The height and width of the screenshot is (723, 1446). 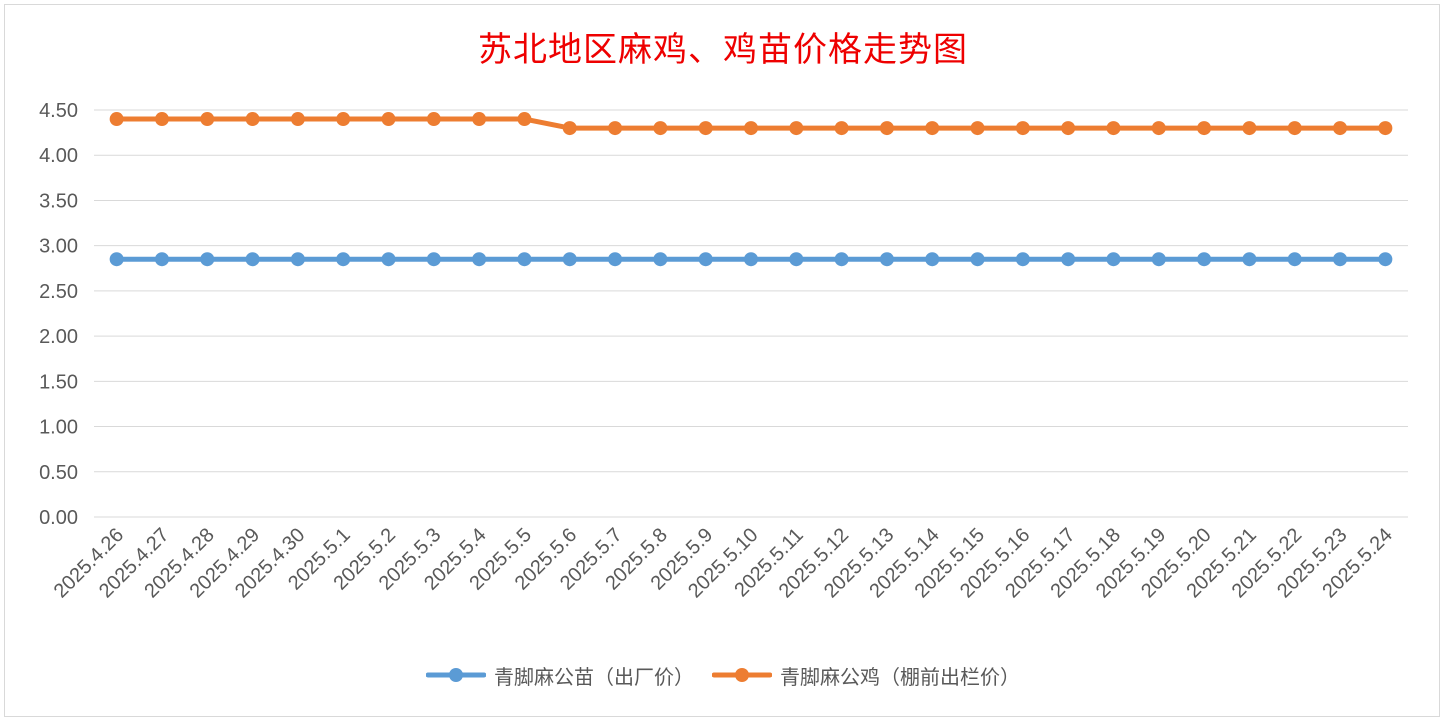 I want to click on y-tick-label: 4.00, so click(x=58, y=156).